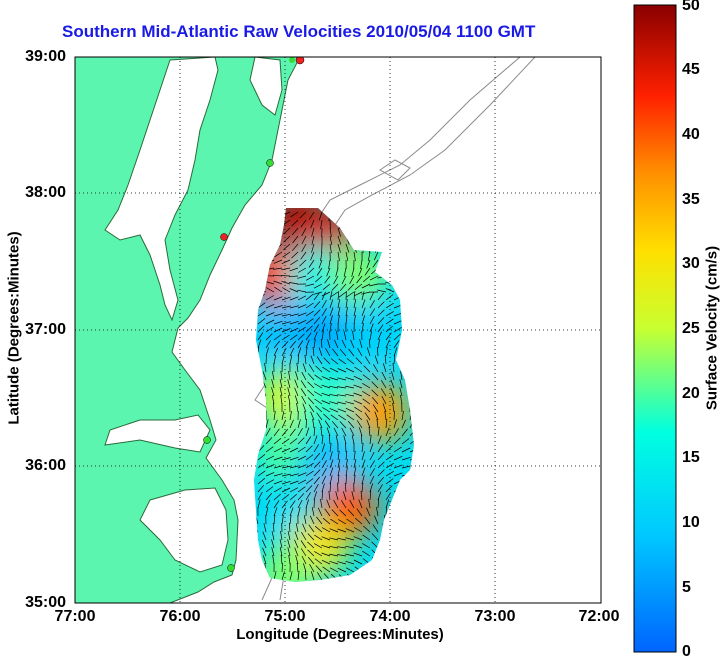  What do you see at coordinates (691, 70) in the screenshot?
I see `colorbar-tick: 45` at bounding box center [691, 70].